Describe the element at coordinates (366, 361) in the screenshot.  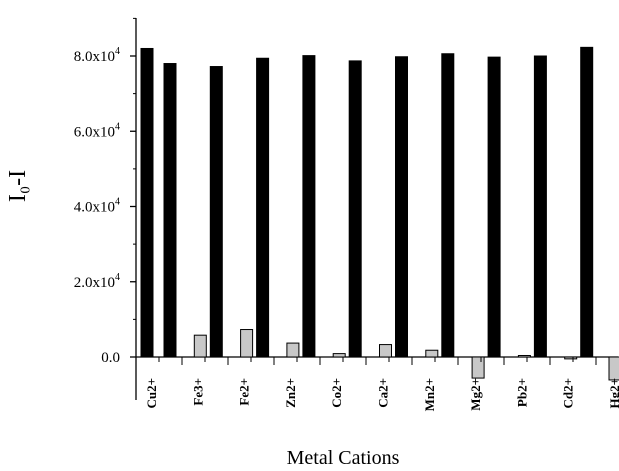
I see `x-ticks` at that location.